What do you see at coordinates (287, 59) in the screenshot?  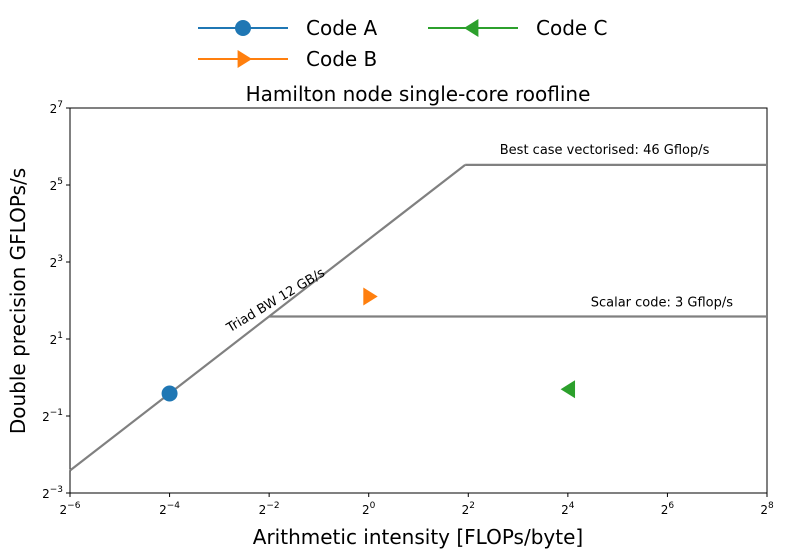 I see `legend-item-code-b: Code B` at bounding box center [287, 59].